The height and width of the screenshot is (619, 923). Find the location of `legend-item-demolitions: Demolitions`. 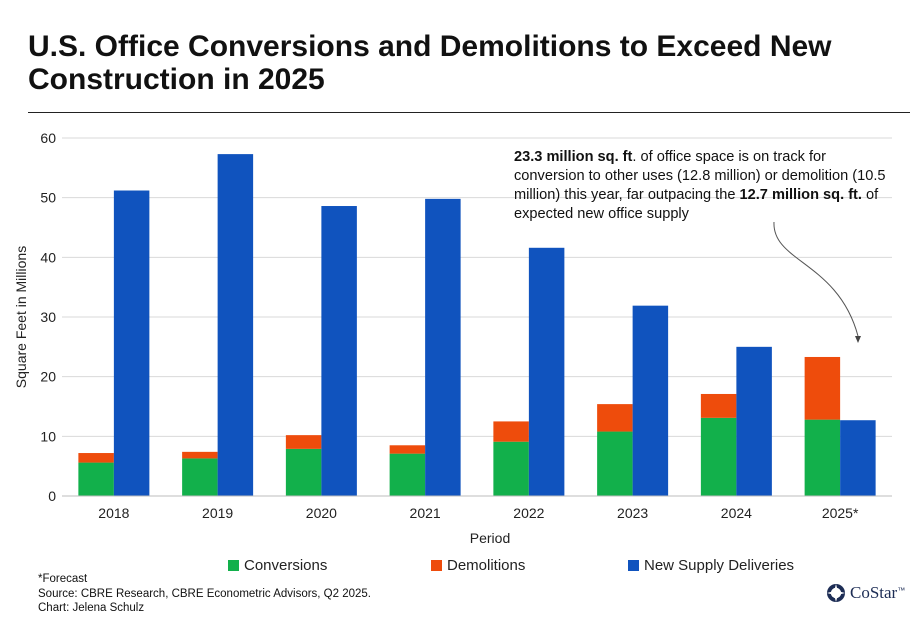

legend-item-demolitions: Demolitions is located at coordinates (478, 565).